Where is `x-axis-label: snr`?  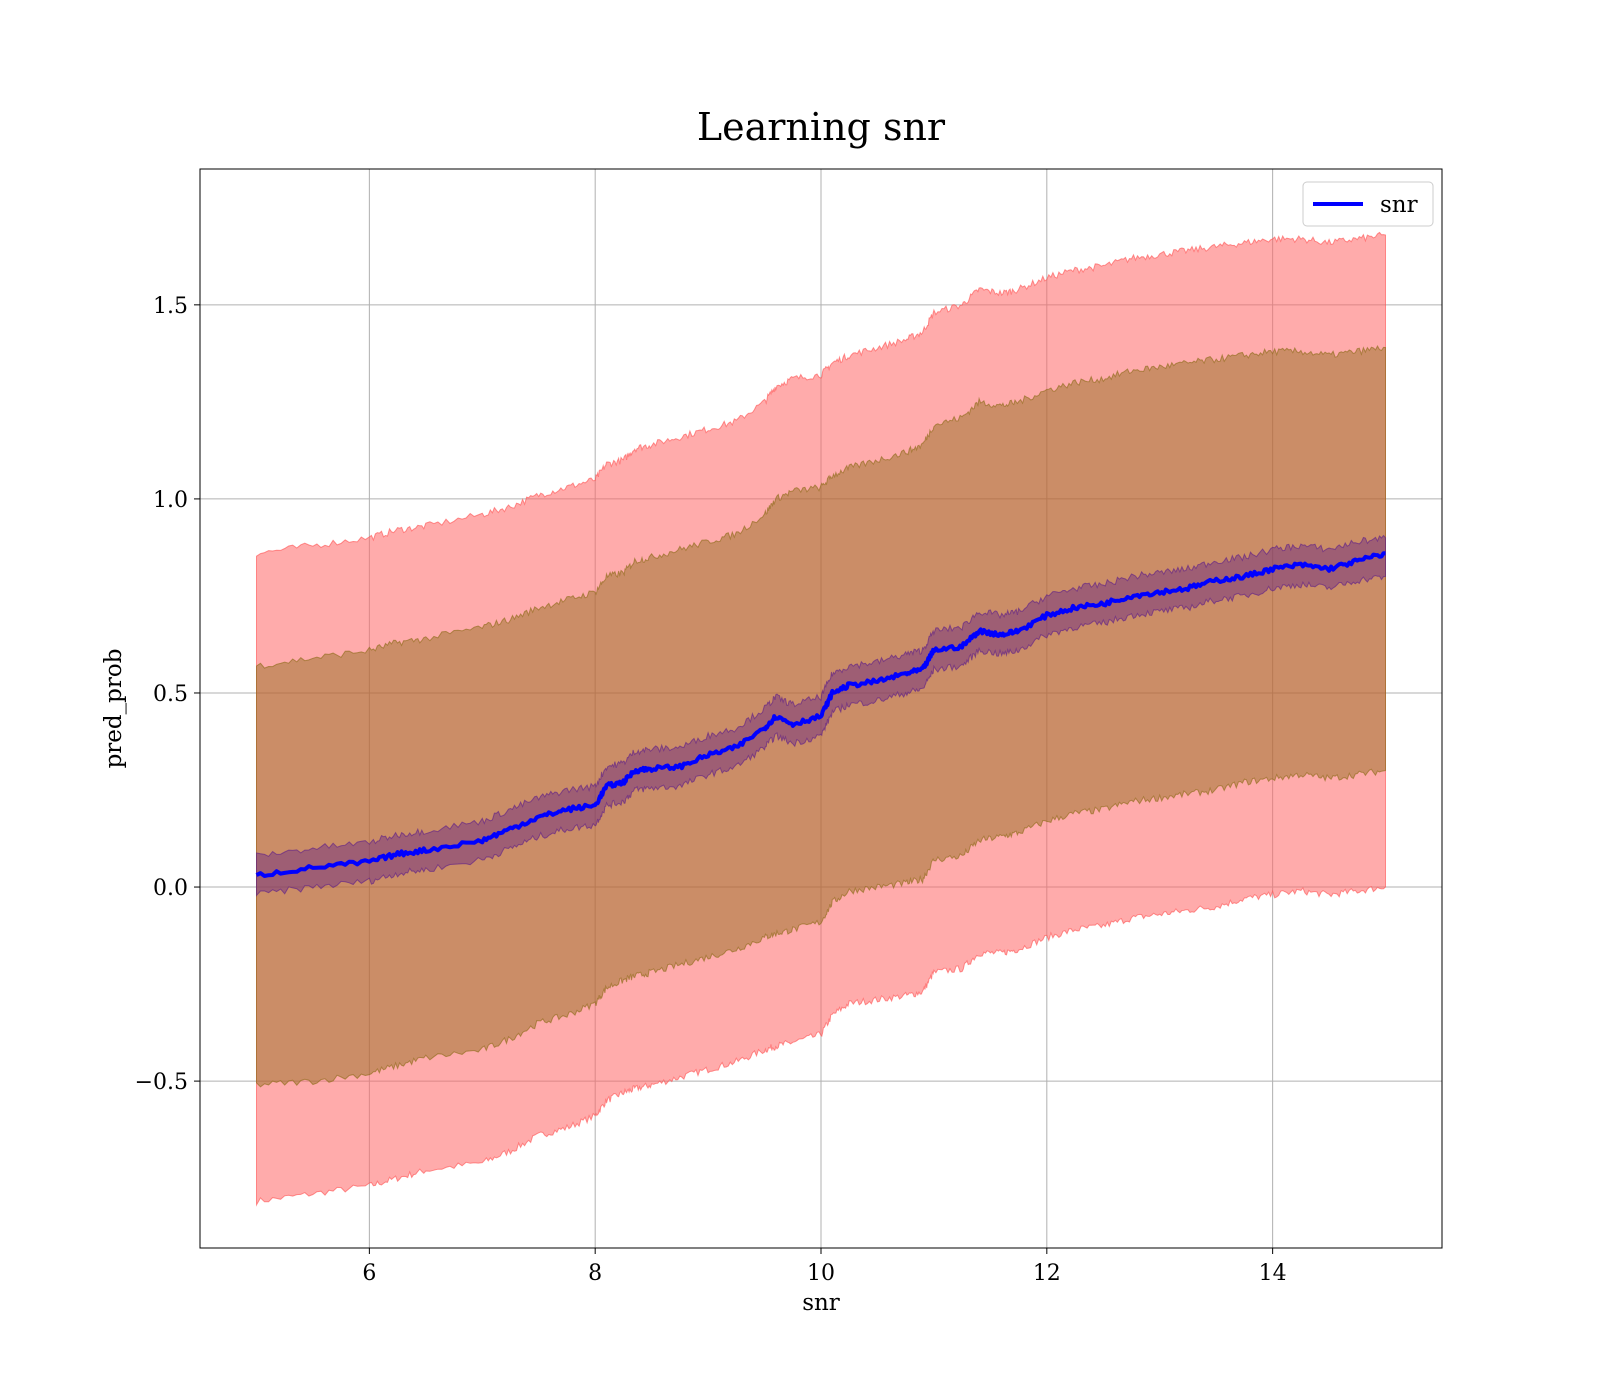 x-axis-label: snr is located at coordinates (821, 1303).